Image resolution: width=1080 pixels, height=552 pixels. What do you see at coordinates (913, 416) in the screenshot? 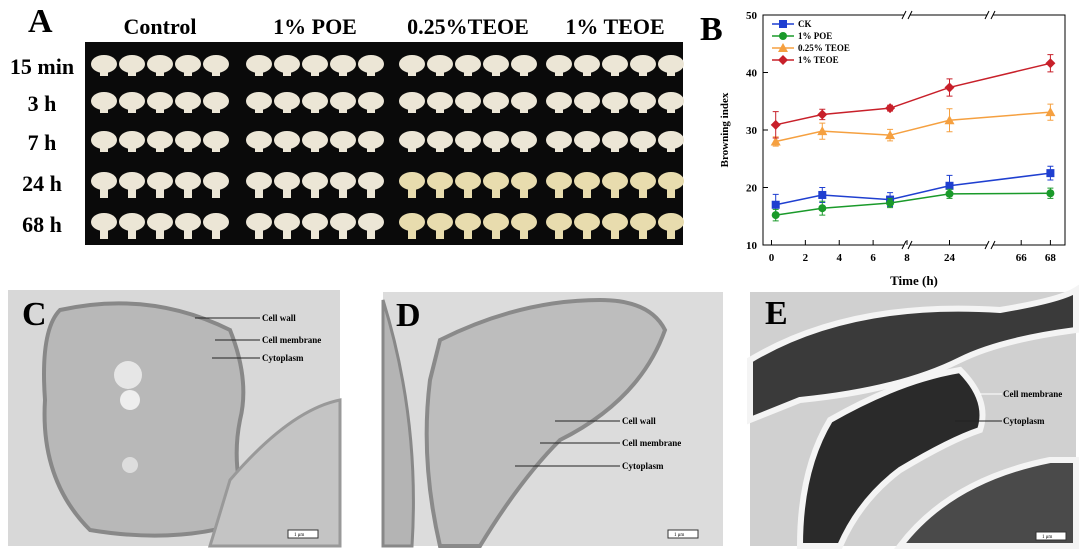
I see `micrograph-e` at bounding box center [913, 416].